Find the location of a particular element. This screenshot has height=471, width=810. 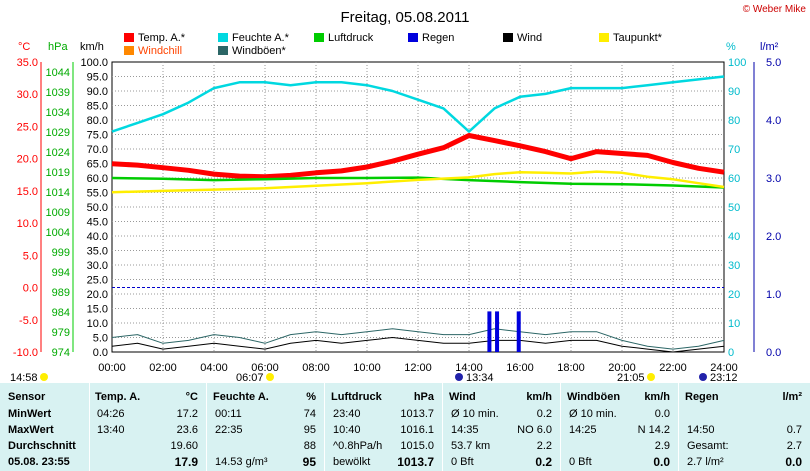

row-label-avg: Durchschnitt is located at coordinates (42, 446).